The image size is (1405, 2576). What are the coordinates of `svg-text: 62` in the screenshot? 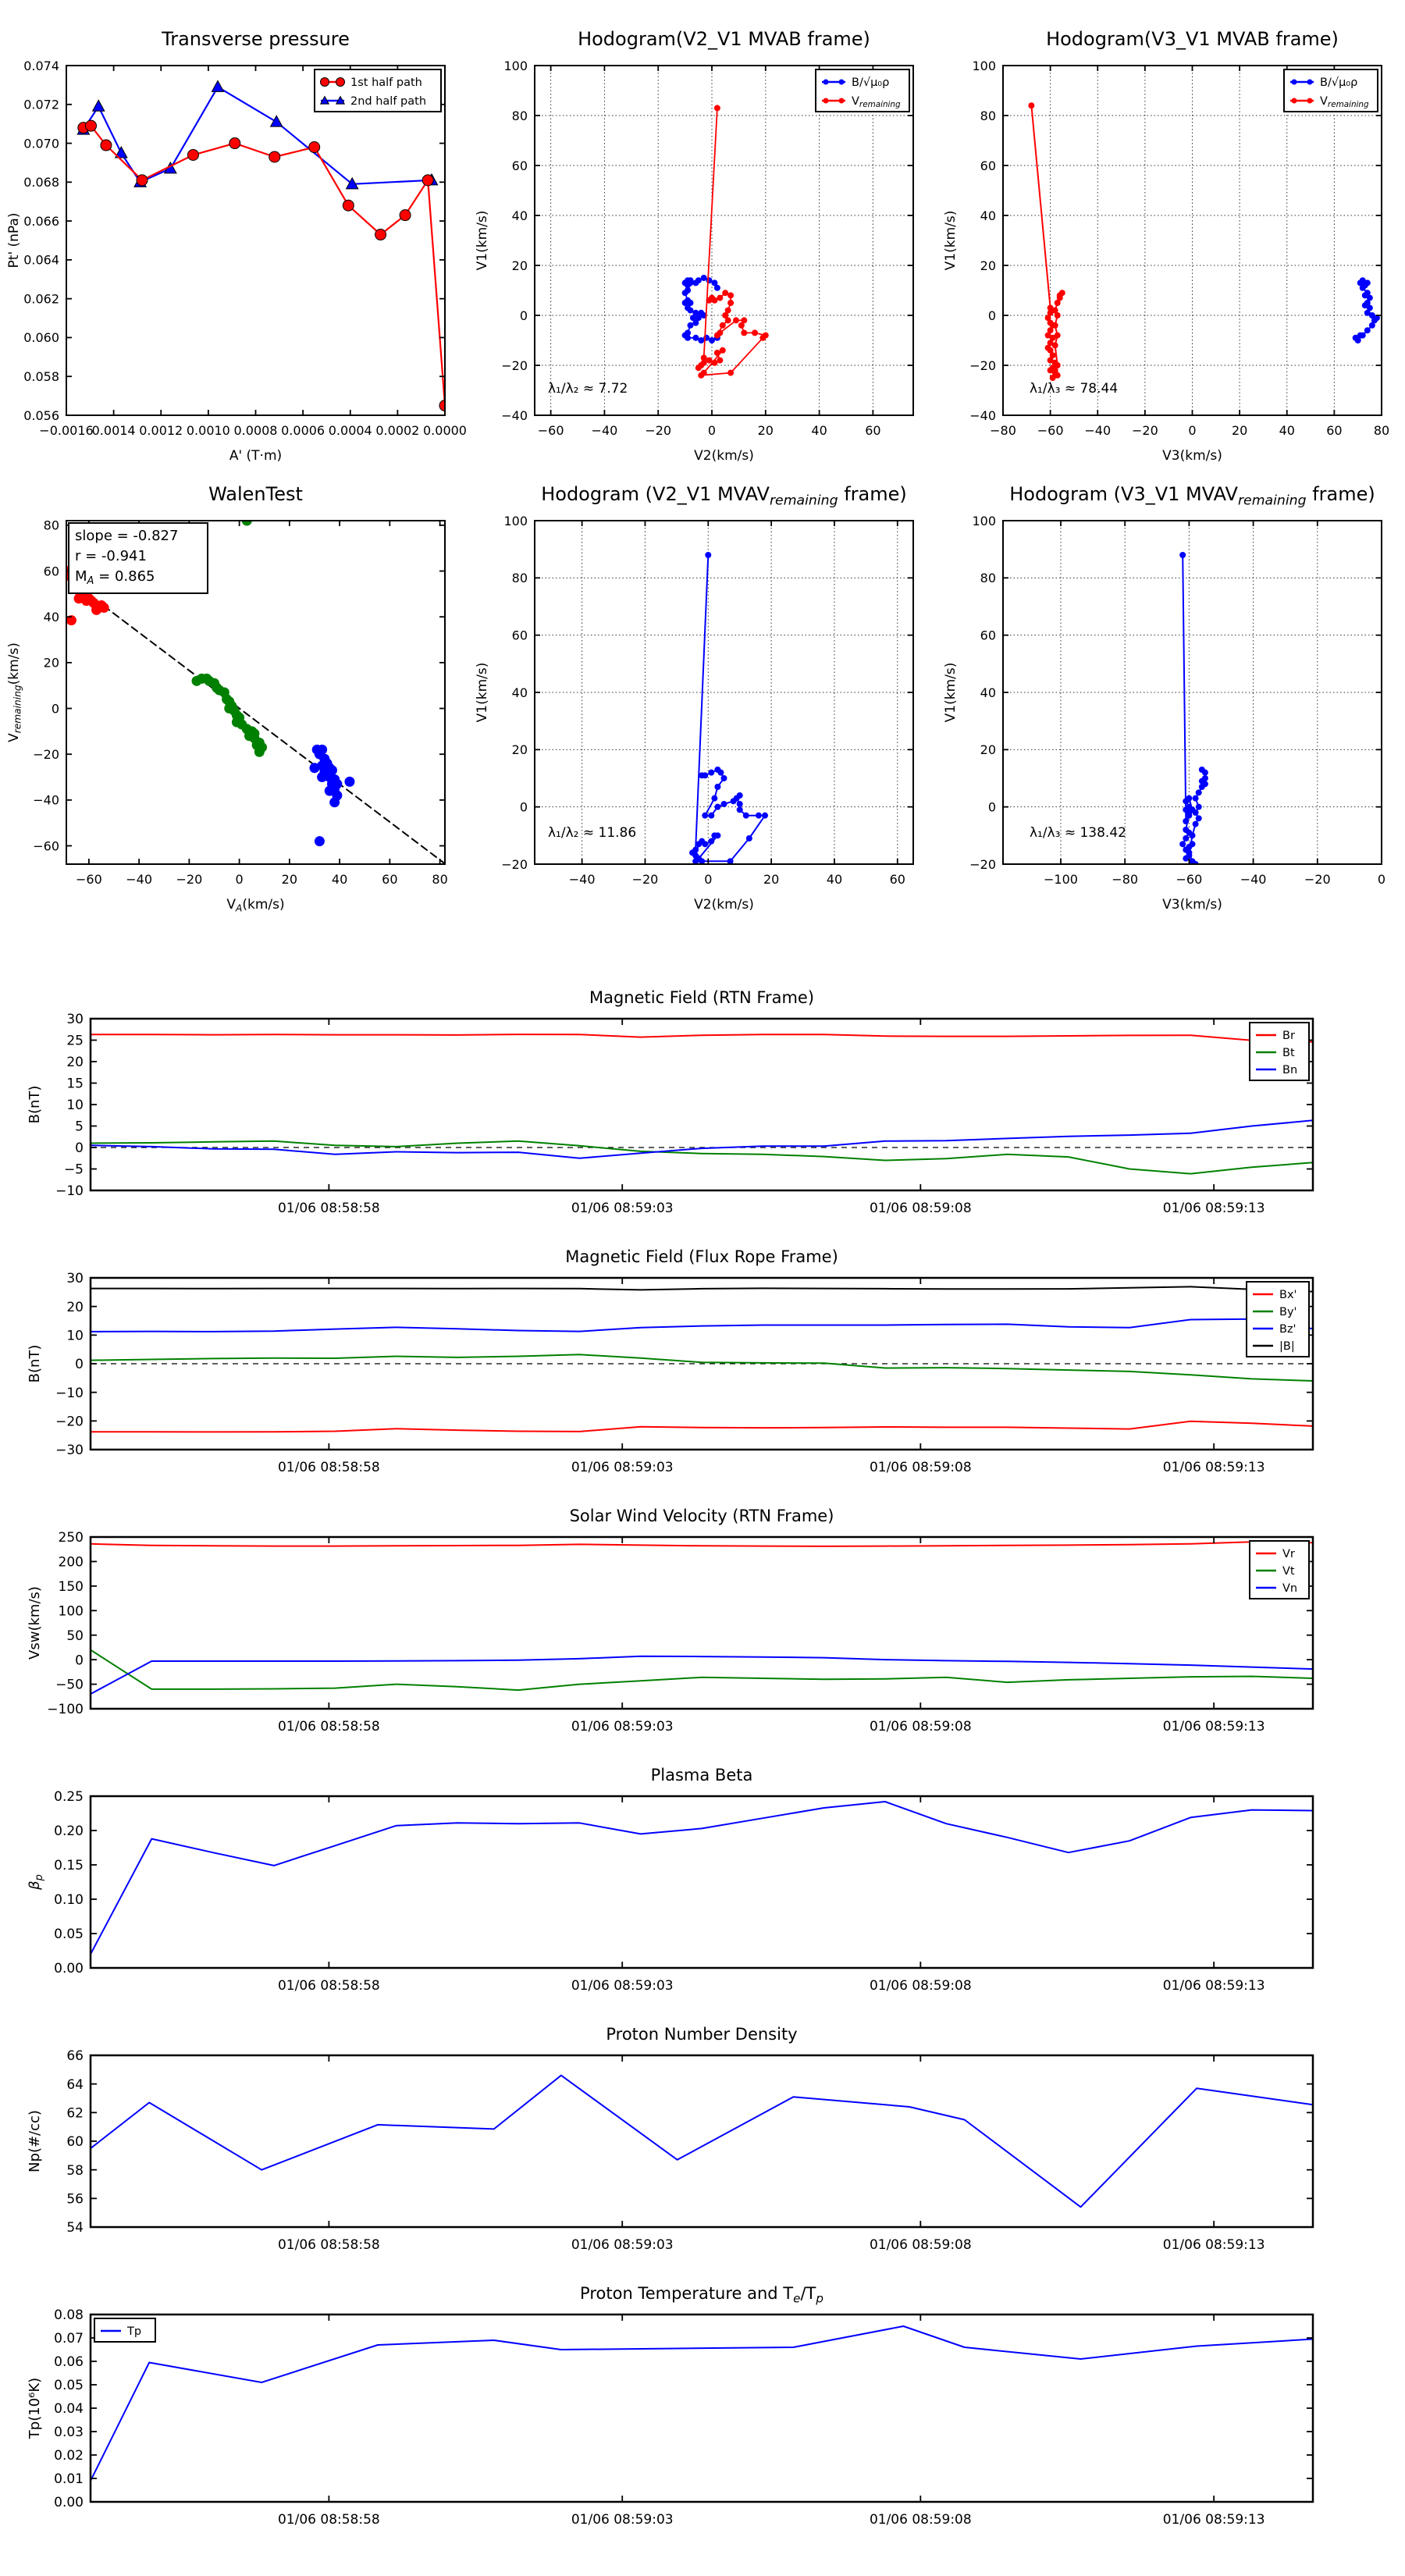 It's located at (75, 2113).